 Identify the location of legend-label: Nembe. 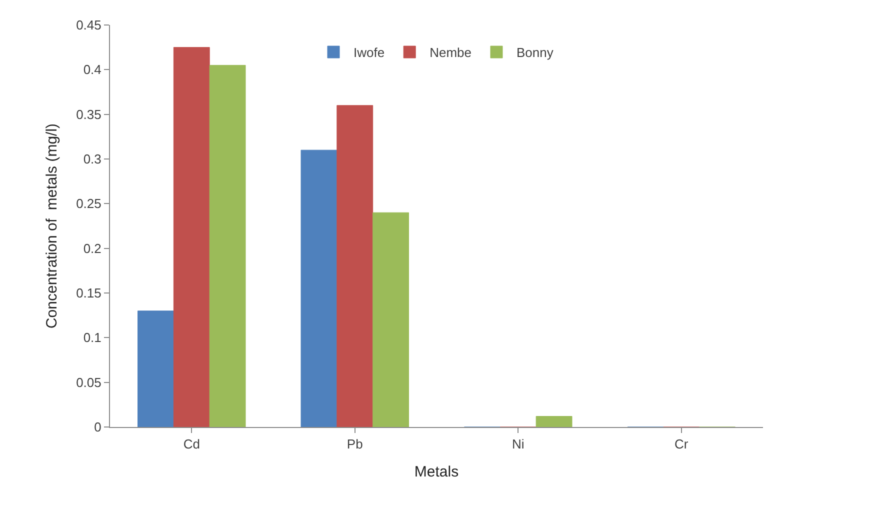
(451, 52).